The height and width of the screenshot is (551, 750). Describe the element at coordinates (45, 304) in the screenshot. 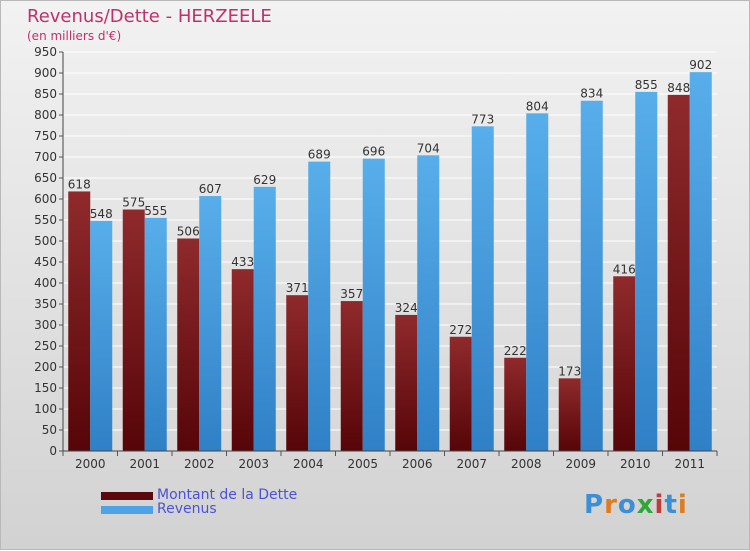

I see `y-tick-label: 350` at that location.